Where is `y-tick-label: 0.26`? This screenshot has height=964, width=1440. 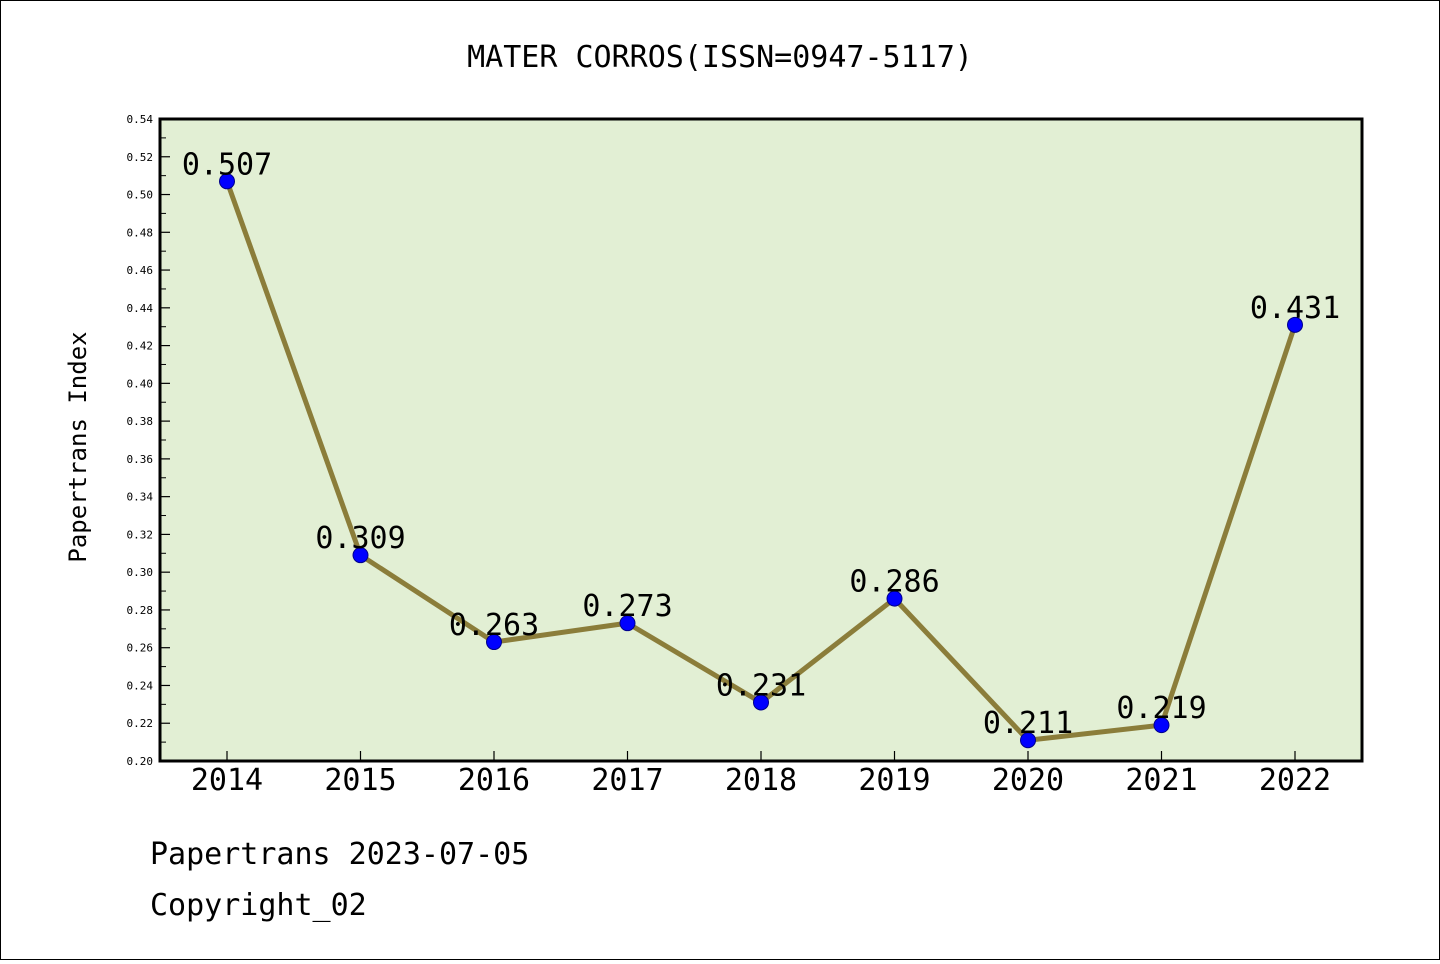
y-tick-label: 0.26 is located at coordinates (140, 648).